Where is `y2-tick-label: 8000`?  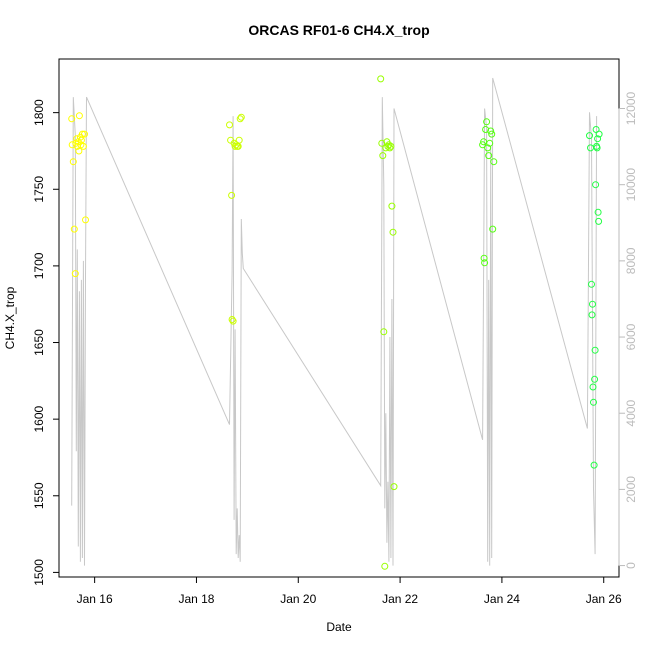 y2-tick-label: 8000 is located at coordinates (631, 260).